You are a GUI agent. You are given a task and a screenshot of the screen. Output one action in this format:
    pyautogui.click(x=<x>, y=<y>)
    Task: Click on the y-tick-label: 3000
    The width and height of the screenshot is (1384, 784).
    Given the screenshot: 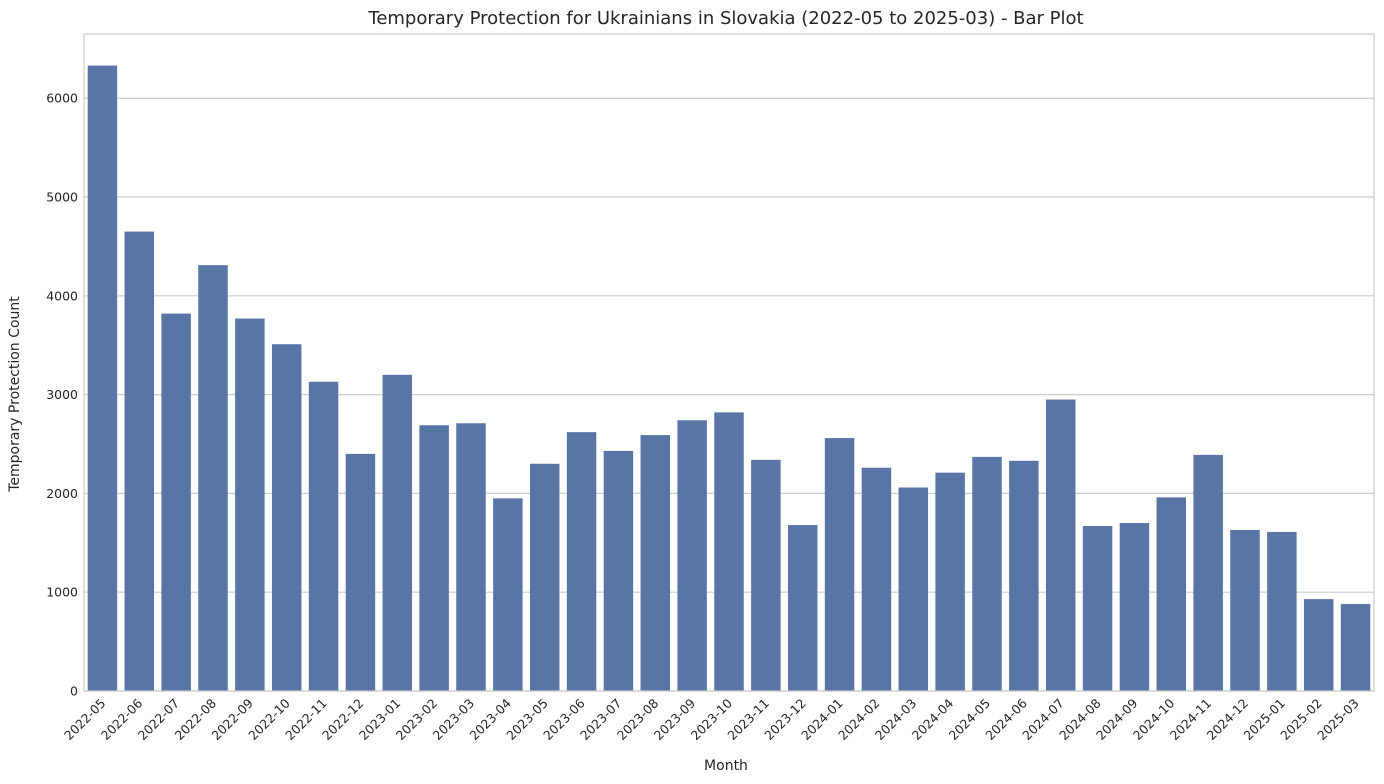 What is the action you would take?
    pyautogui.click(x=62, y=394)
    